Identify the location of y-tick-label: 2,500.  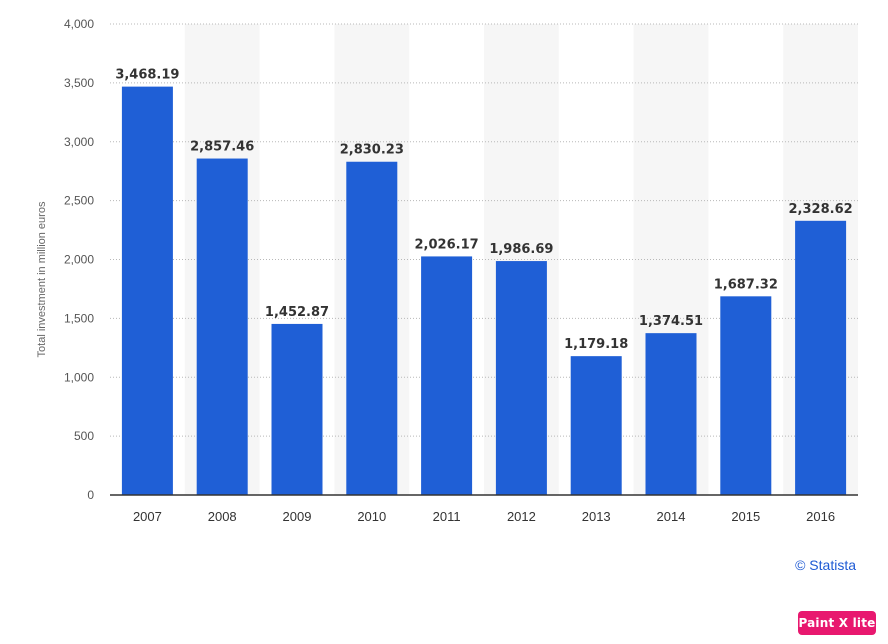
(79, 201).